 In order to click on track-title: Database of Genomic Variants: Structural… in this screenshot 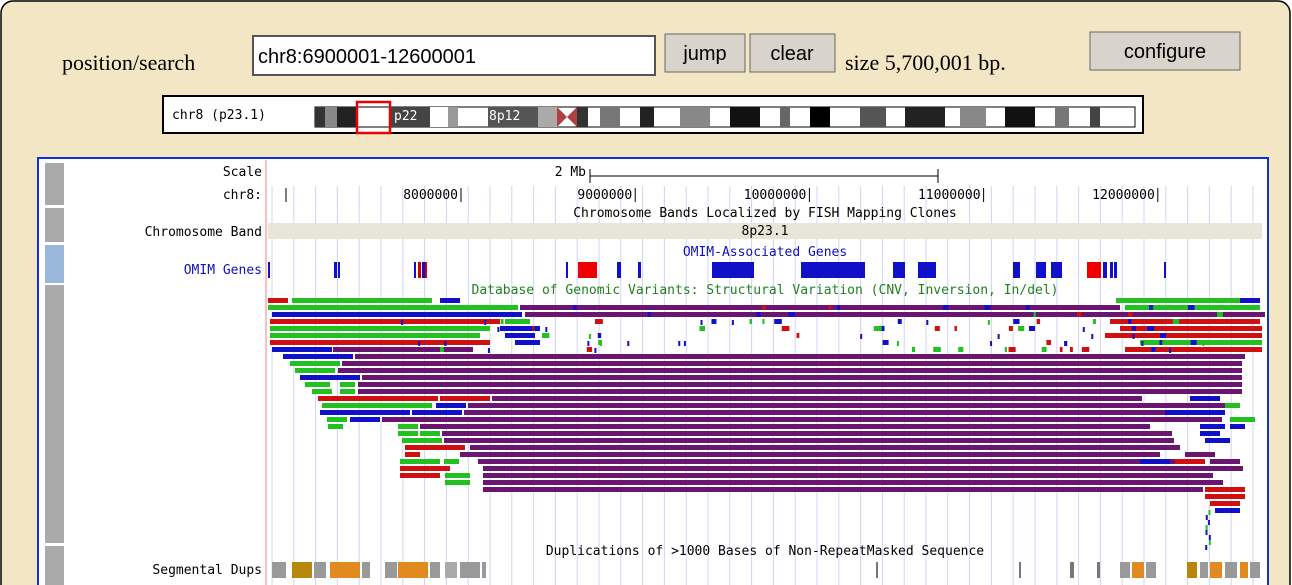, I will do `click(765, 290)`.